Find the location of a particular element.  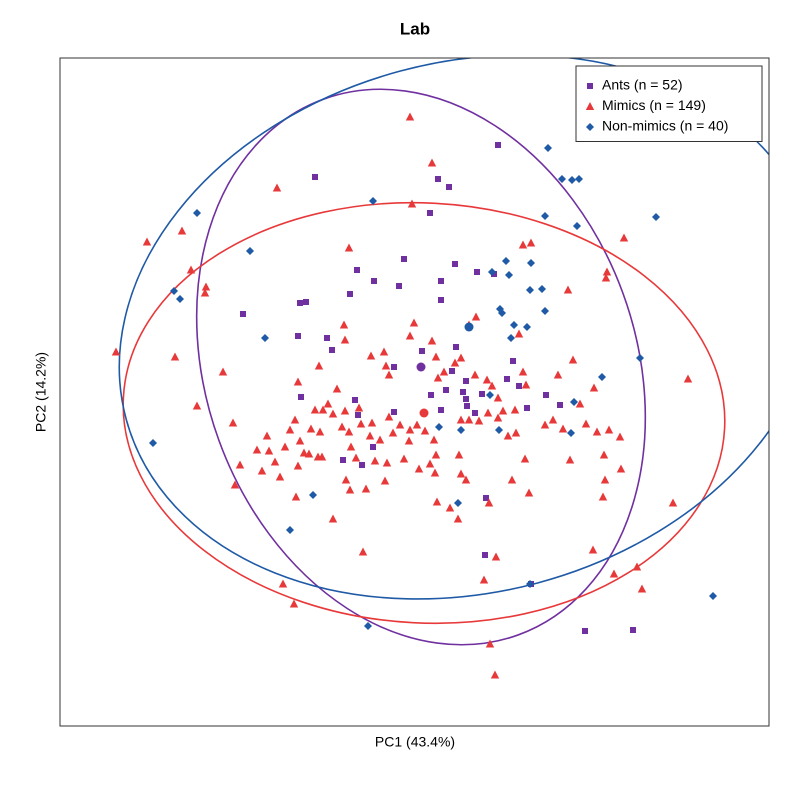

legend-box is located at coordinates (669, 103).